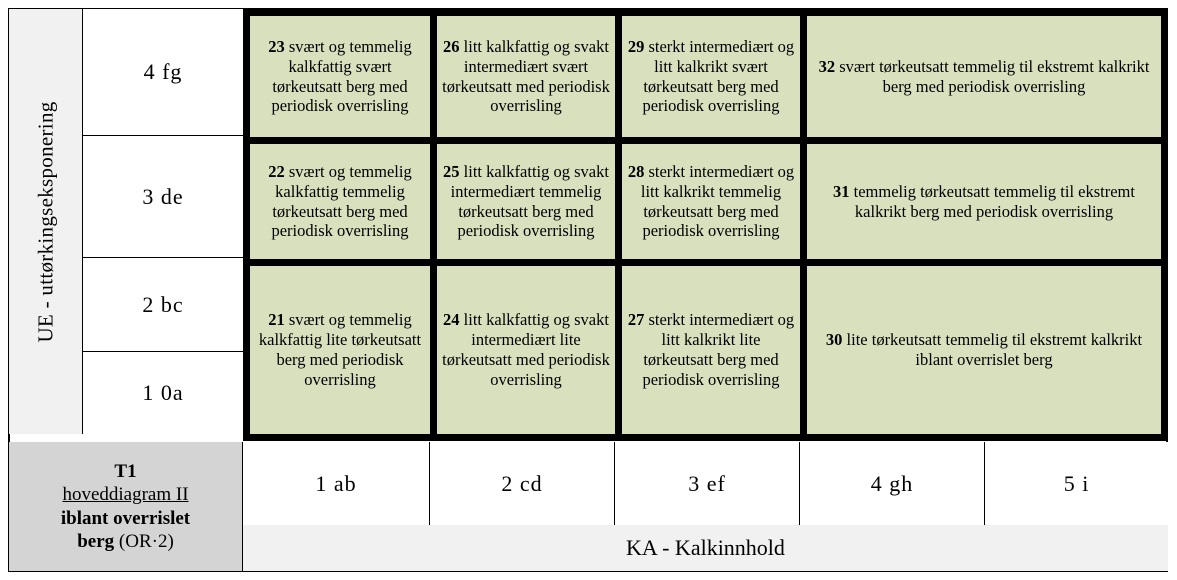  I want to click on ue-row-label-10a: 1 0a, so click(163, 393).